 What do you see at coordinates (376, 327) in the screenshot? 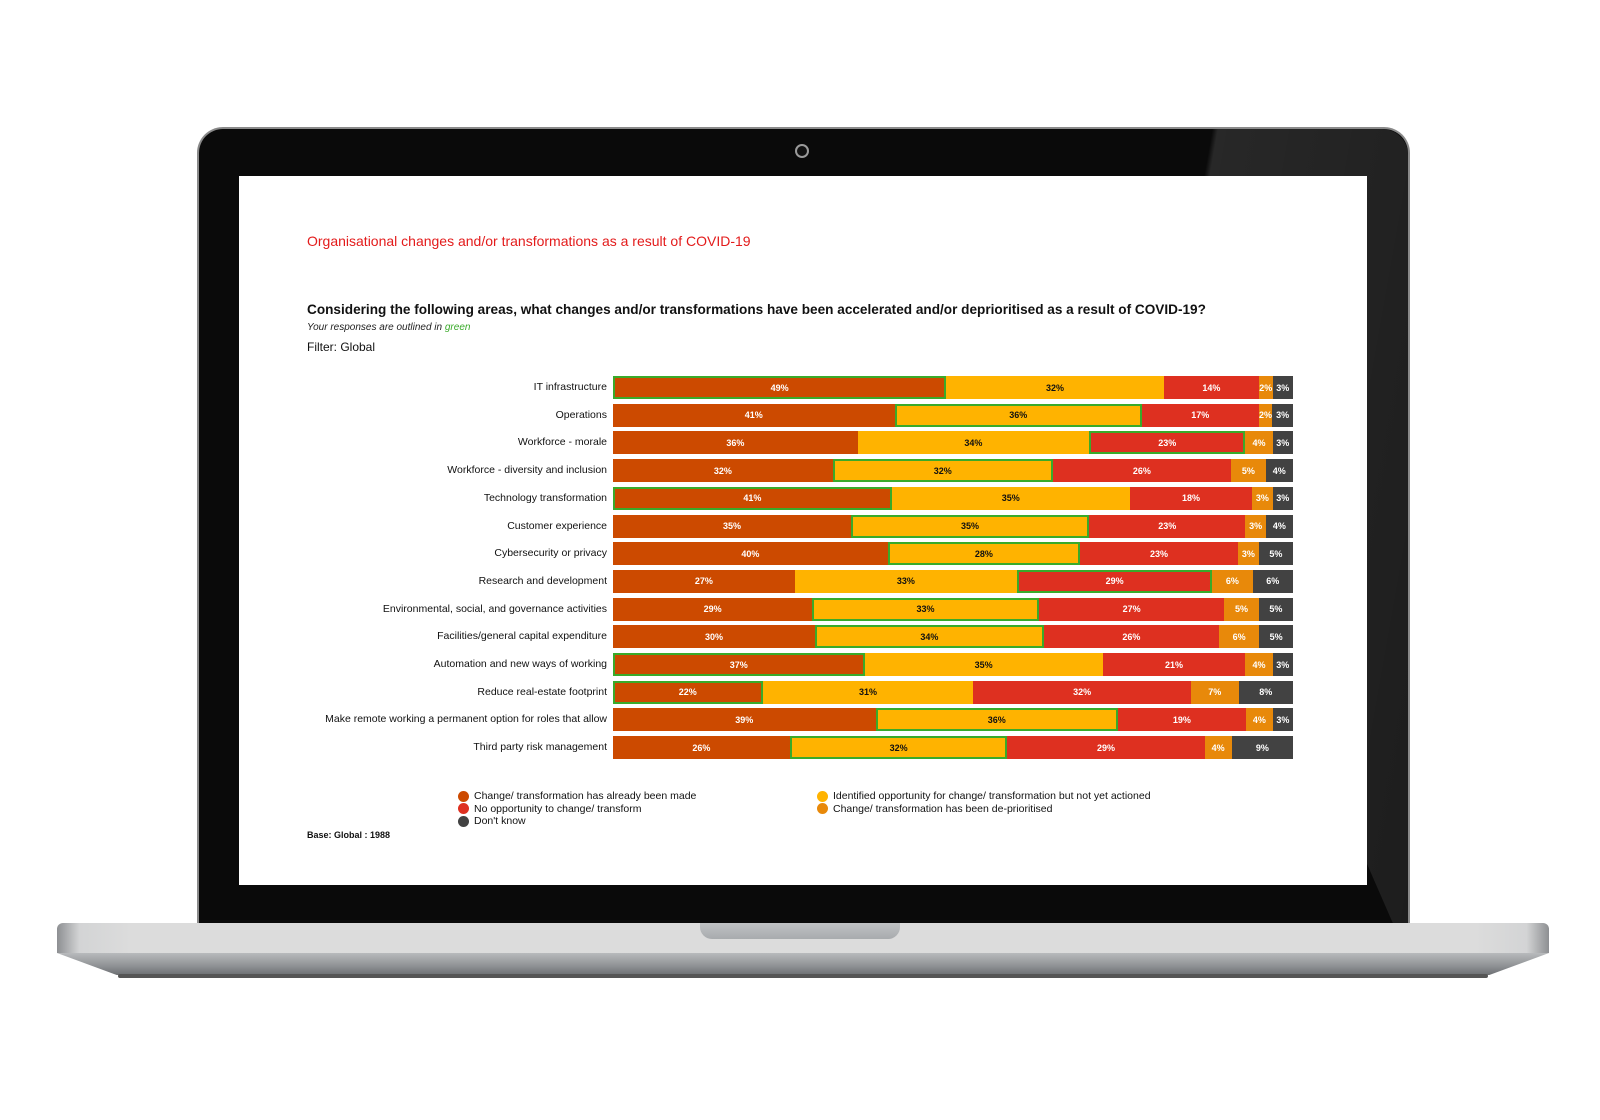
I see `note-text: Your responses are outlined in` at bounding box center [376, 327].